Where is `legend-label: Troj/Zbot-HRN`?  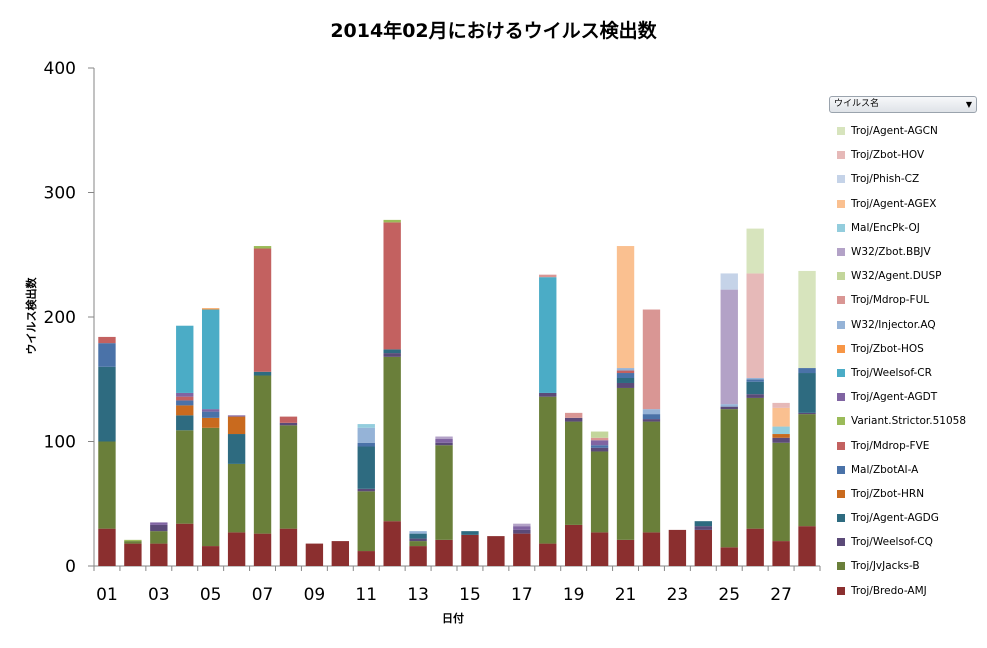
legend-label: Troj/Zbot-HRN is located at coordinates (888, 493).